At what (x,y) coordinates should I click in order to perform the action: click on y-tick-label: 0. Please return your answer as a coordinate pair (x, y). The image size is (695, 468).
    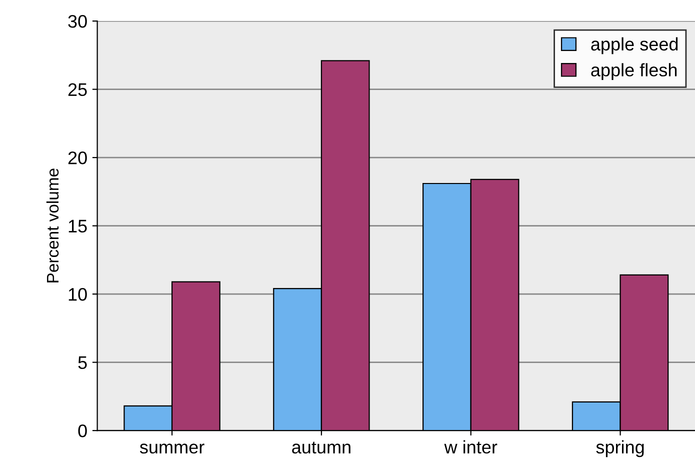
    Looking at the image, I should click on (82, 431).